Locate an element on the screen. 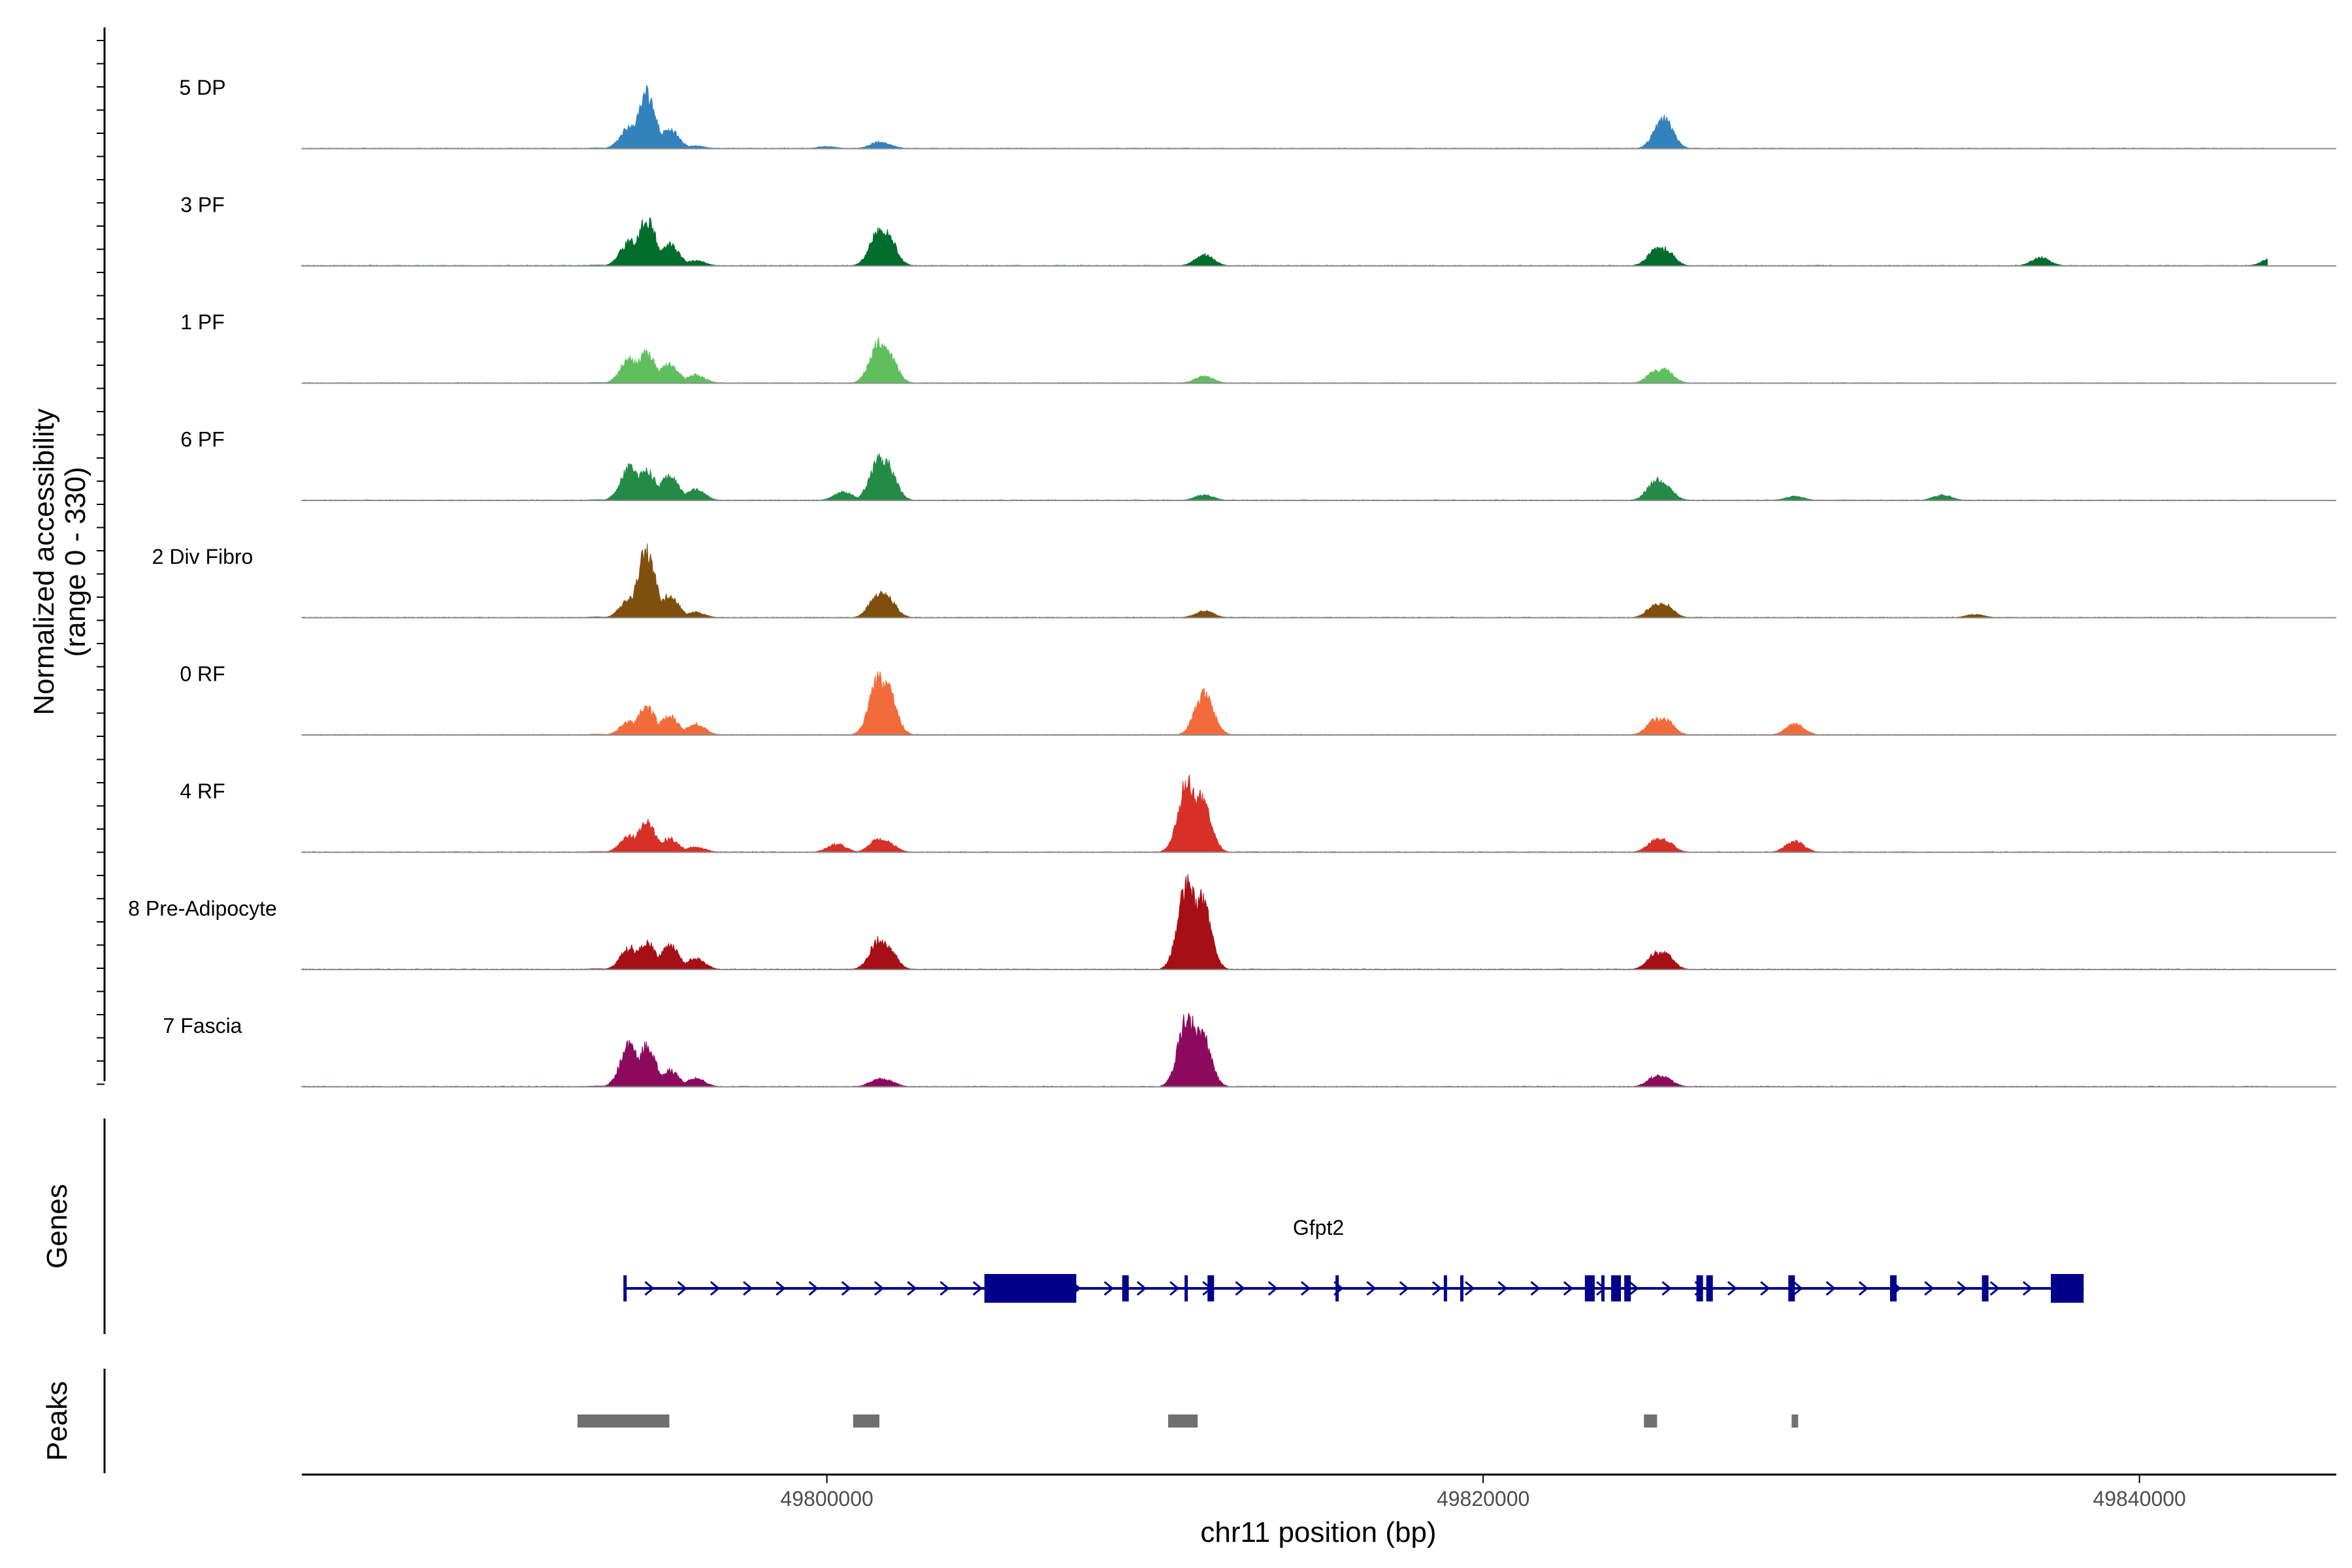  gene-label: Gfpt2 is located at coordinates (1318, 1227).